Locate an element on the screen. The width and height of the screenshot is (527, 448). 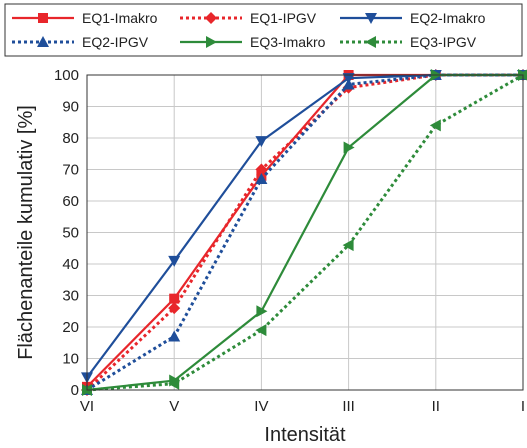
y-tick-label: 20 is located at coordinates (70, 327).